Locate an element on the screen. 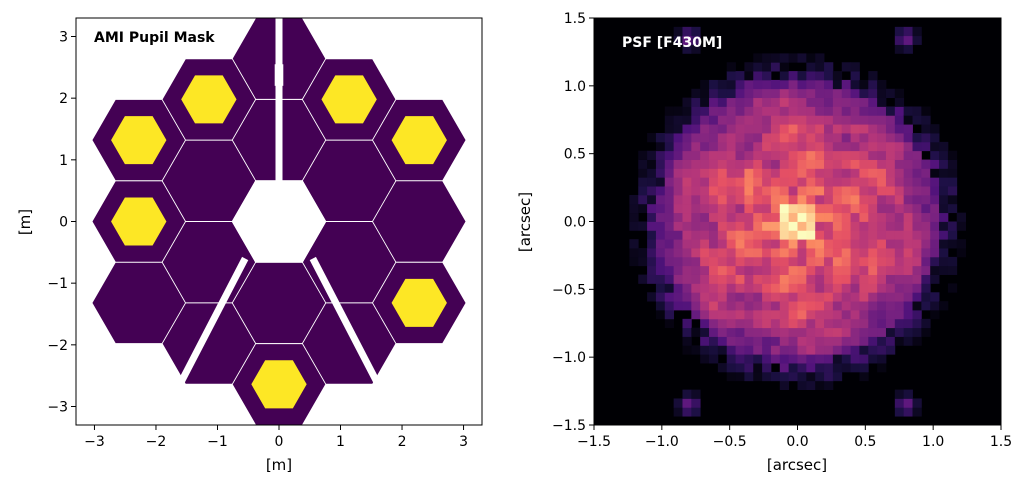 Image resolution: width=1024 pixels, height=488 pixels. psf-ytick-label: 1.5 is located at coordinates (575, 19).